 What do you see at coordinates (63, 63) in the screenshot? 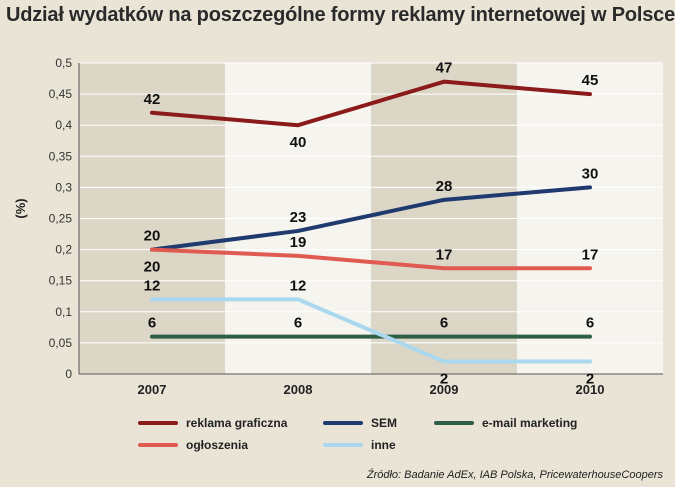
I see `y-tick-label: 0,5` at bounding box center [63, 63].